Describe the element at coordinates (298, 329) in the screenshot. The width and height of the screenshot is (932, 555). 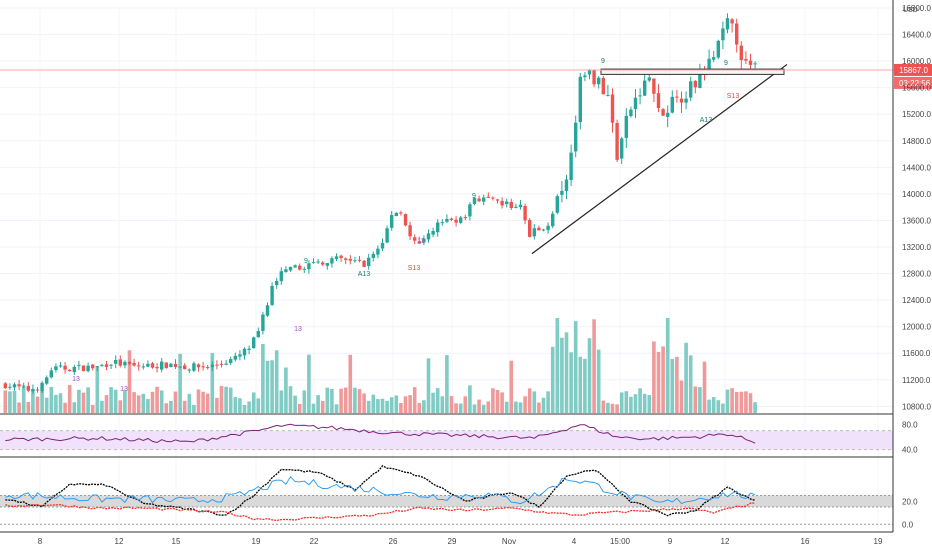
I see `count-13-label: 13` at that location.